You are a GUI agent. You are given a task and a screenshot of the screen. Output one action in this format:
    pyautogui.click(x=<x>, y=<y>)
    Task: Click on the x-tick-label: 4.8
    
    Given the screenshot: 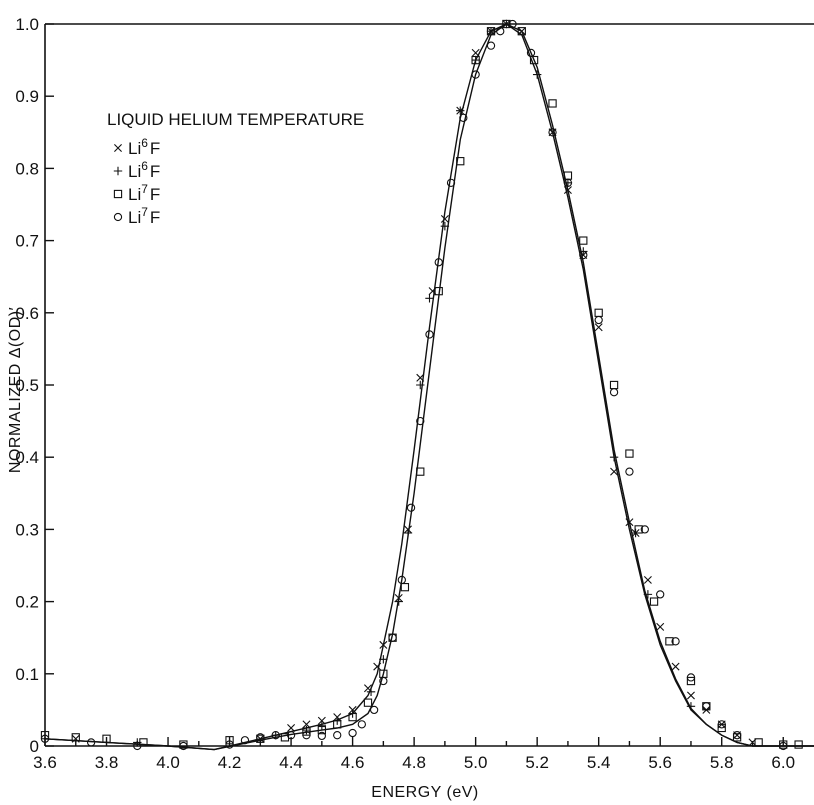 What is the action you would take?
    pyautogui.click(x=414, y=762)
    